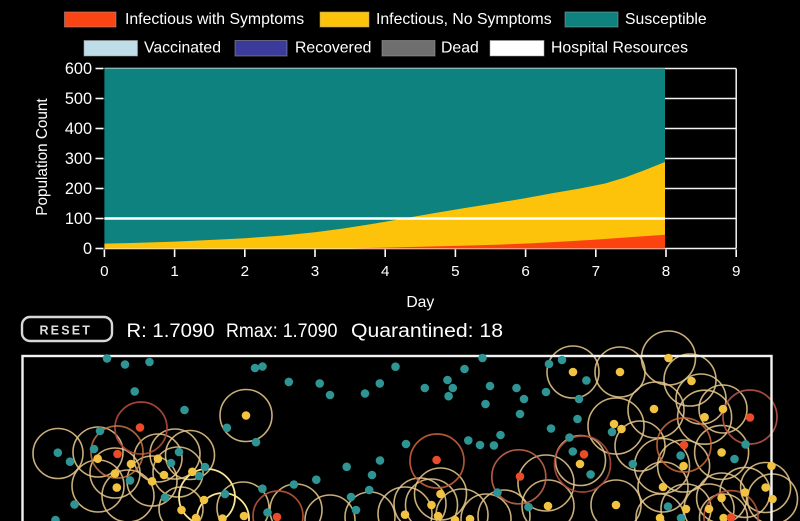  I want to click on svg-text: Susceptible, so click(666, 19).